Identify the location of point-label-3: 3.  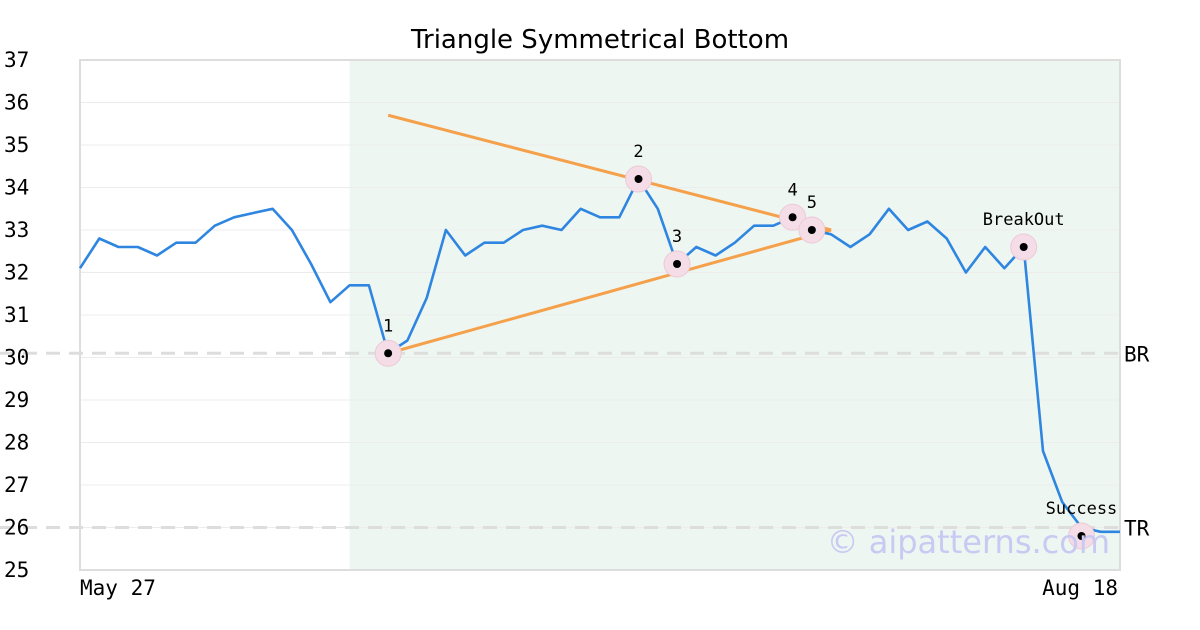
(677, 237).